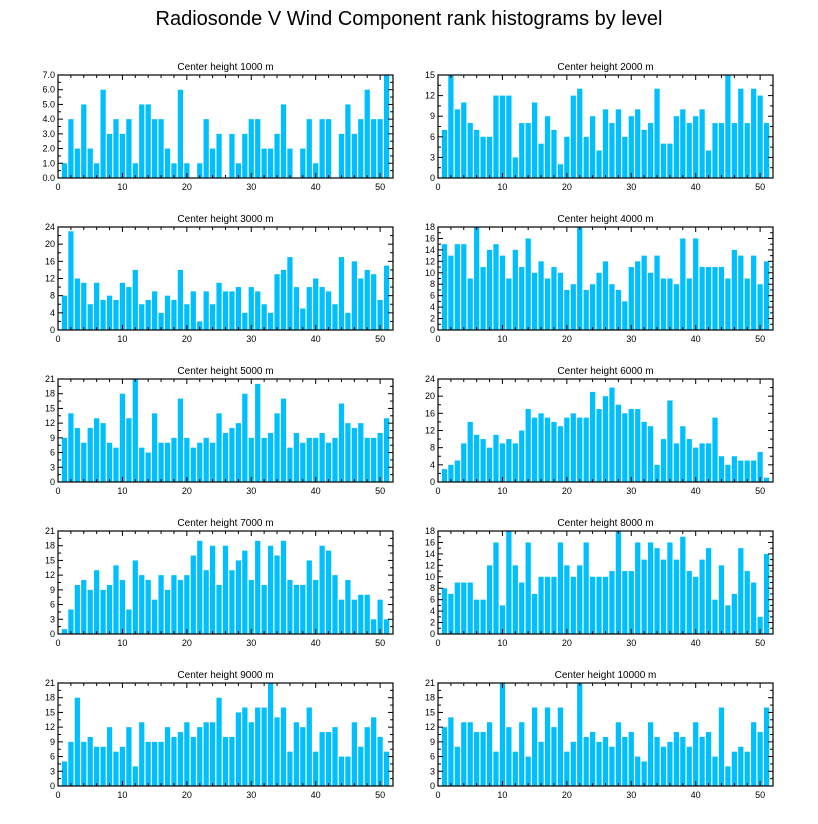 The height and width of the screenshot is (824, 818). I want to click on panel-title: Center height 6000 m, so click(605, 371).